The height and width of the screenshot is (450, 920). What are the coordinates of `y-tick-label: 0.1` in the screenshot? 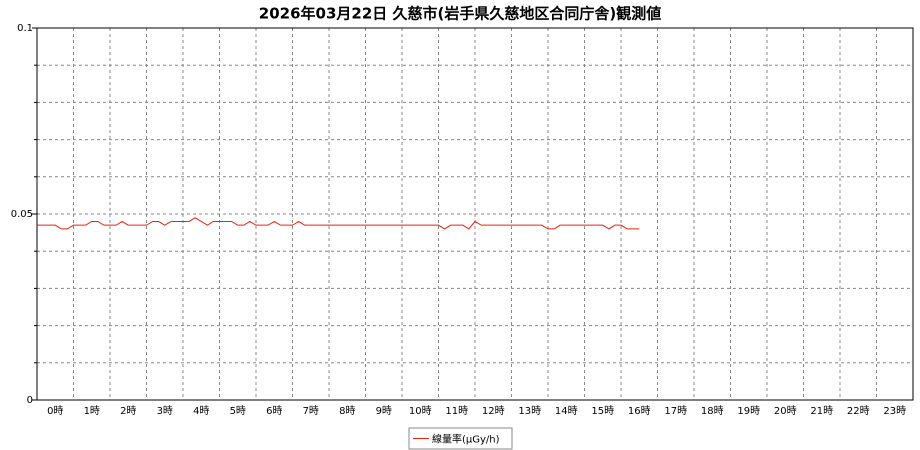 It's located at (25, 28).